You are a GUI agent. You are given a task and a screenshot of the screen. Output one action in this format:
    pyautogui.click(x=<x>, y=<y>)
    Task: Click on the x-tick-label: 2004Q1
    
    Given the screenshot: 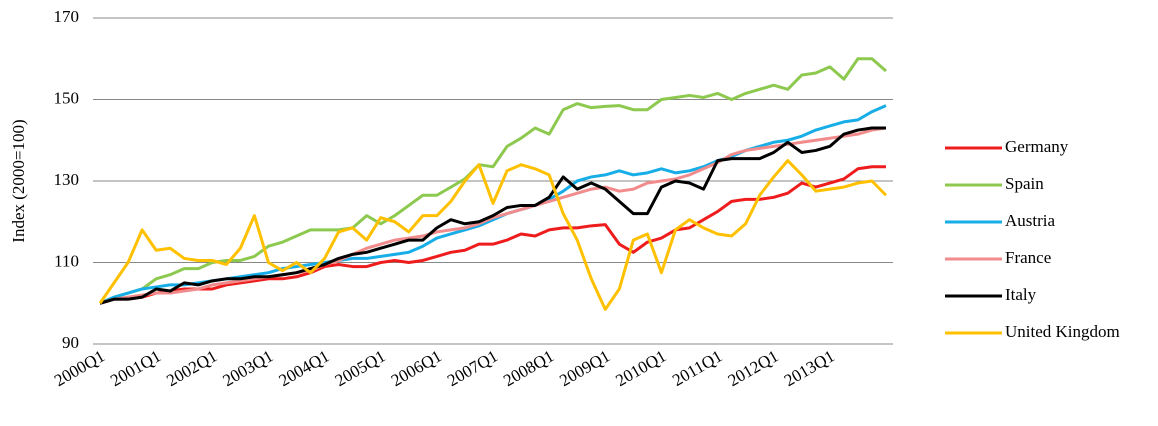 What is the action you would take?
    pyautogui.click(x=304, y=368)
    